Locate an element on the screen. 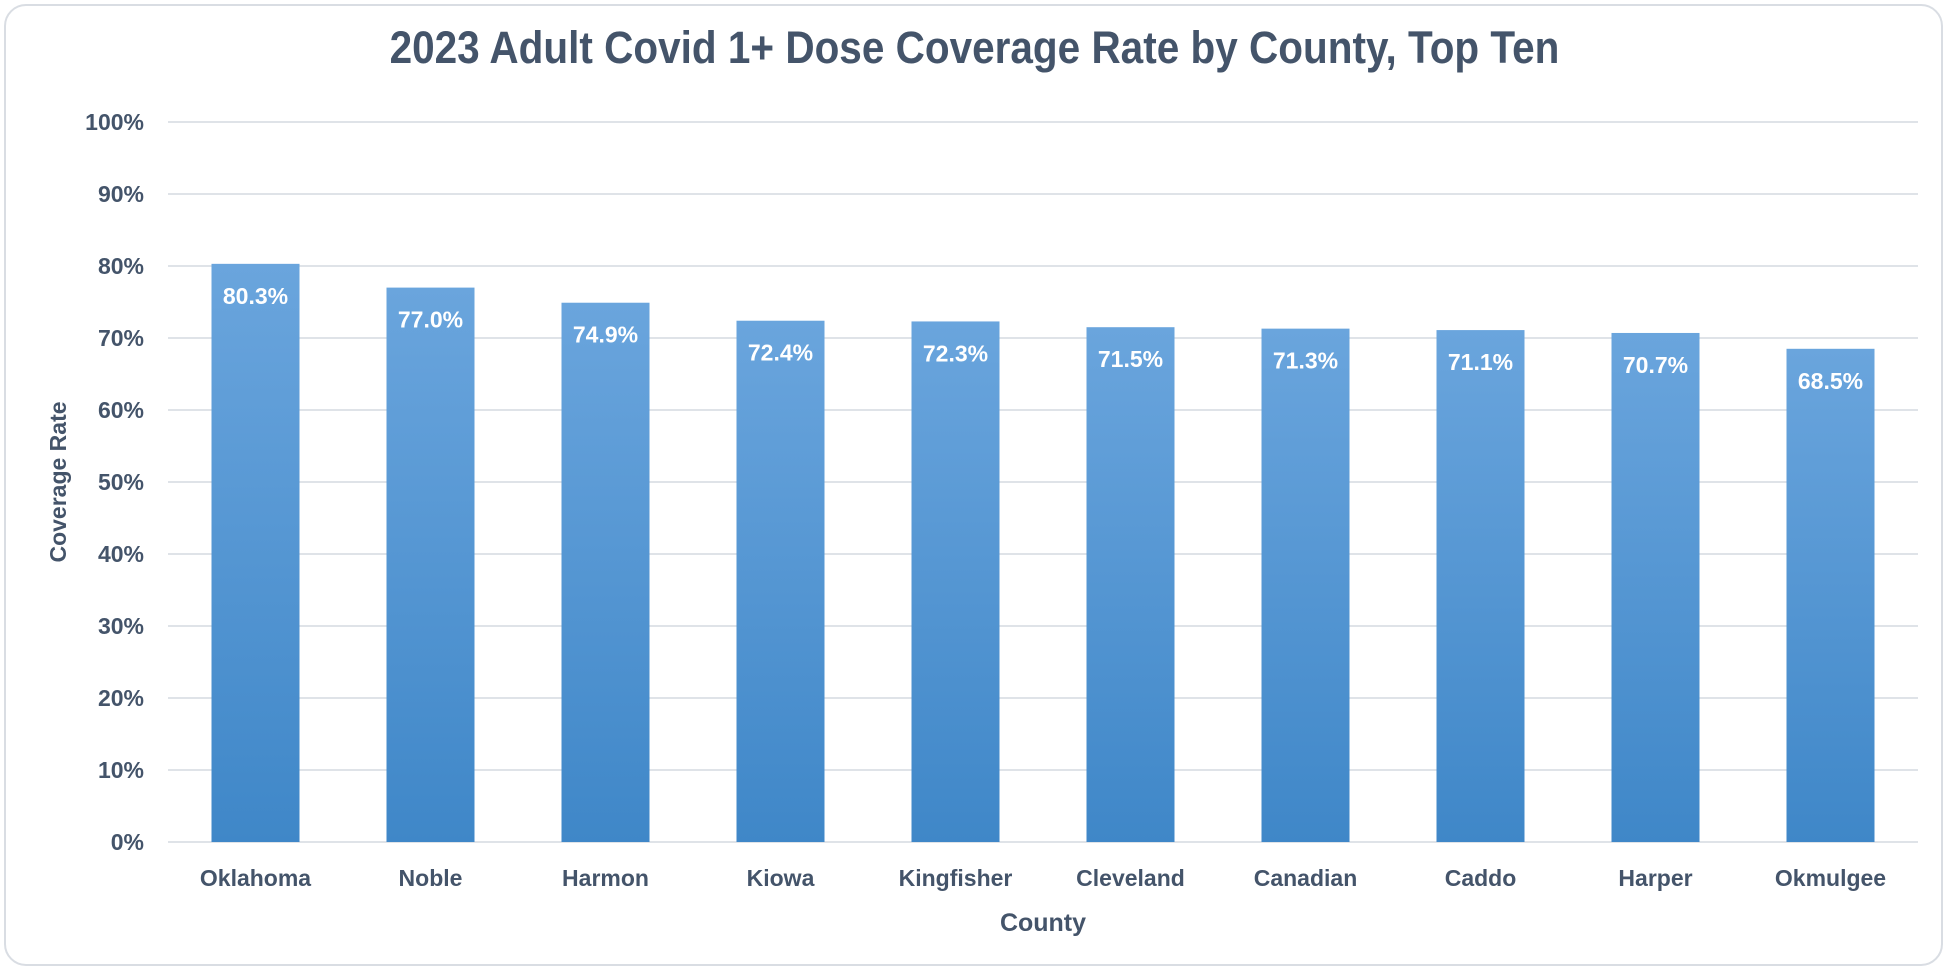 This screenshot has width=1949, height=972. data-label: 77.0% is located at coordinates (430, 320).